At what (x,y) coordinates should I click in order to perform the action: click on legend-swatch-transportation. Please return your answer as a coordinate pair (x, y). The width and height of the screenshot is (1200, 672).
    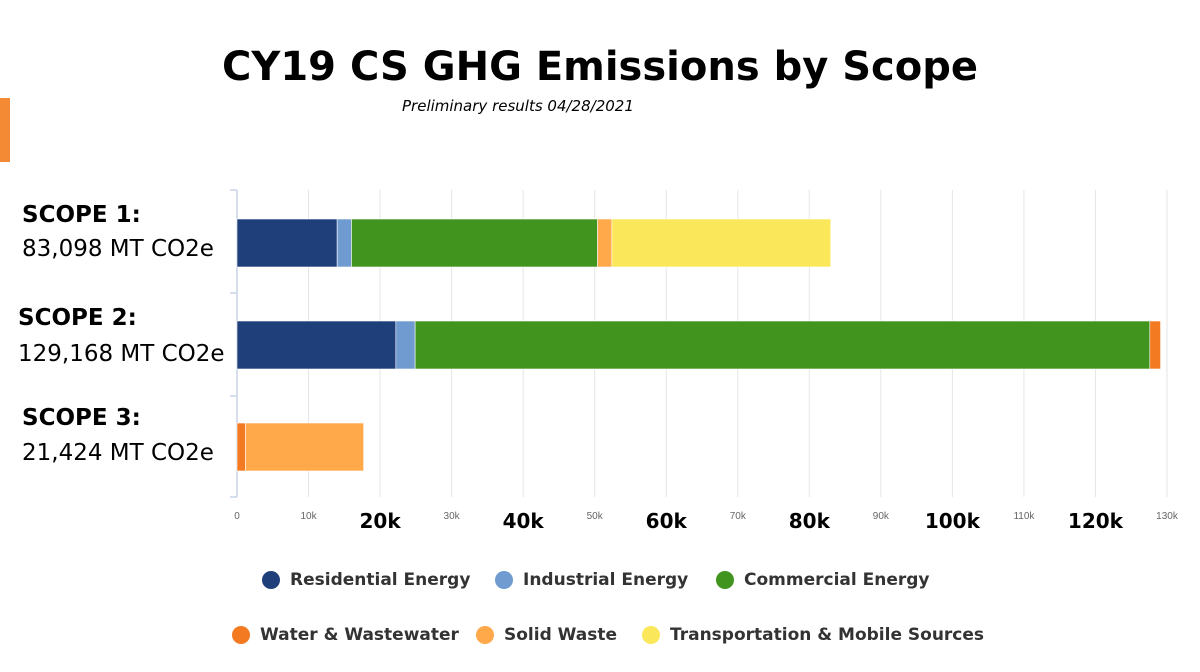
    Looking at the image, I should click on (651, 635).